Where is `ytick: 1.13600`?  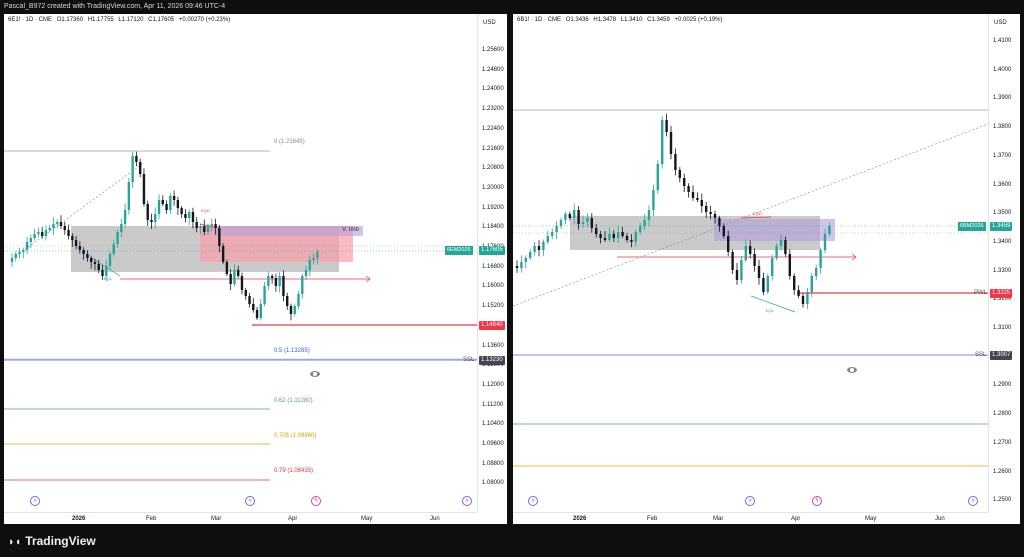
ytick: 1.13600 is located at coordinates (493, 345).